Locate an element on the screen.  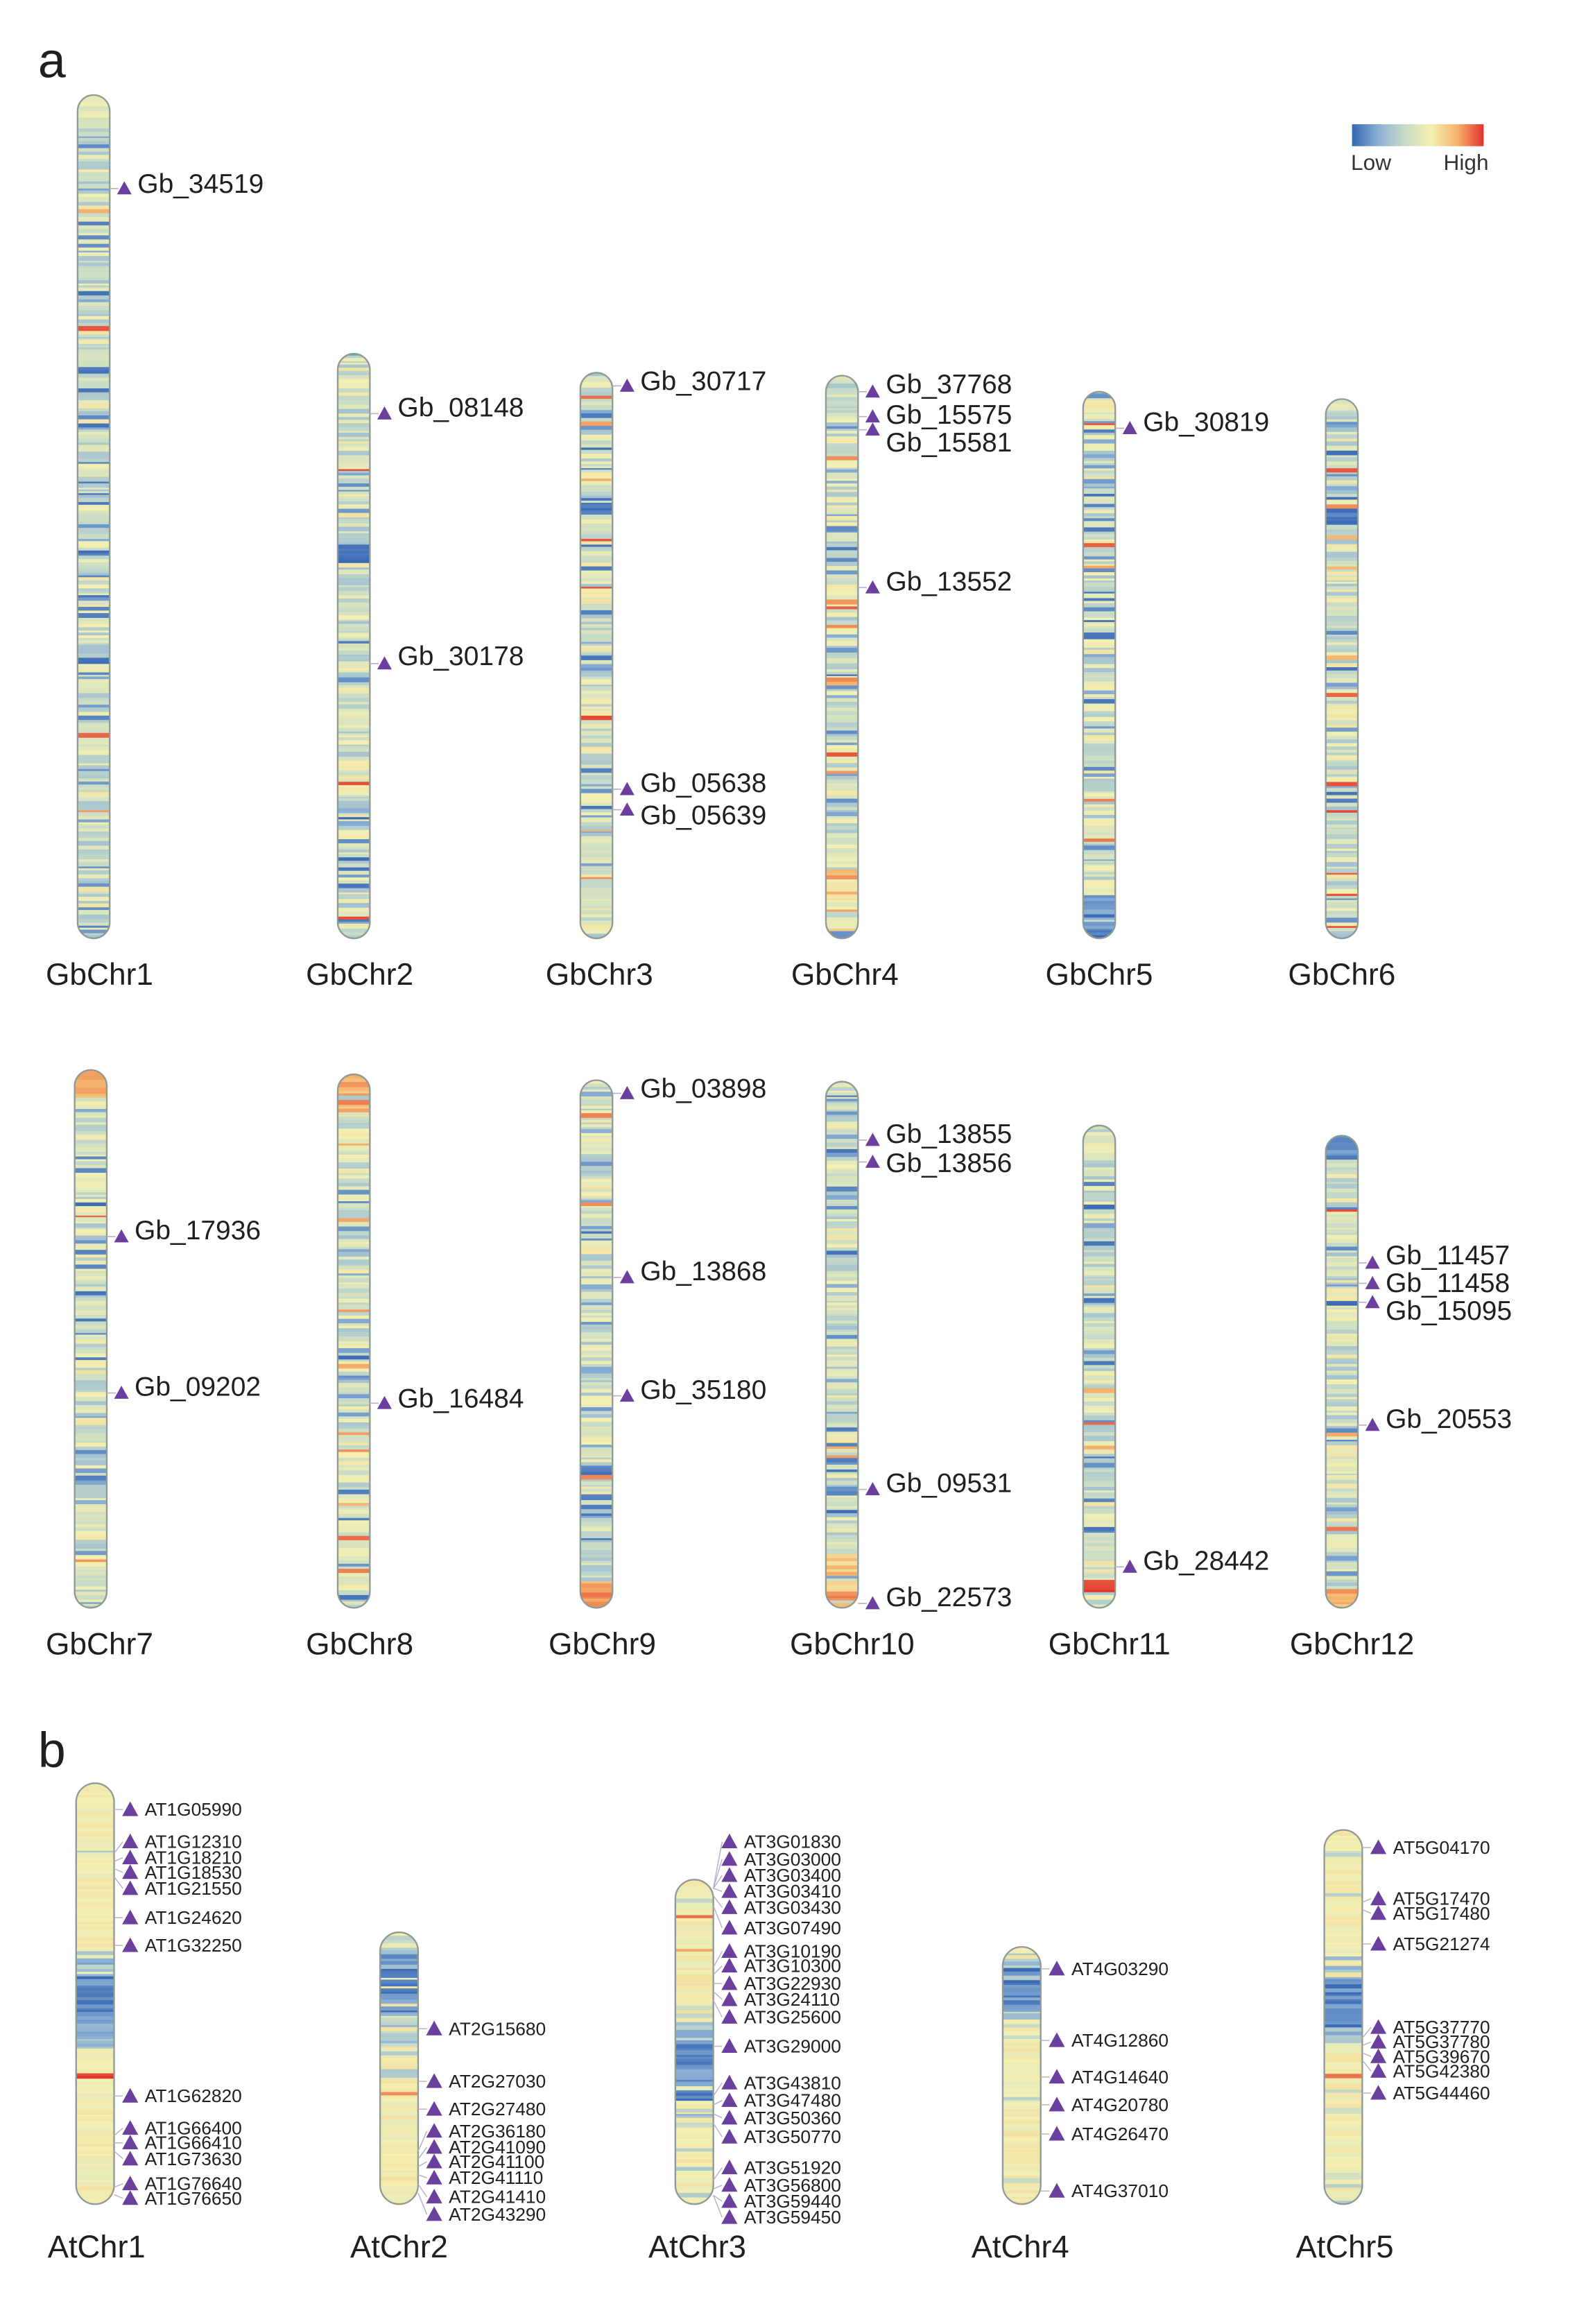
gene-label: AT3G22930 is located at coordinates (792, 1983).